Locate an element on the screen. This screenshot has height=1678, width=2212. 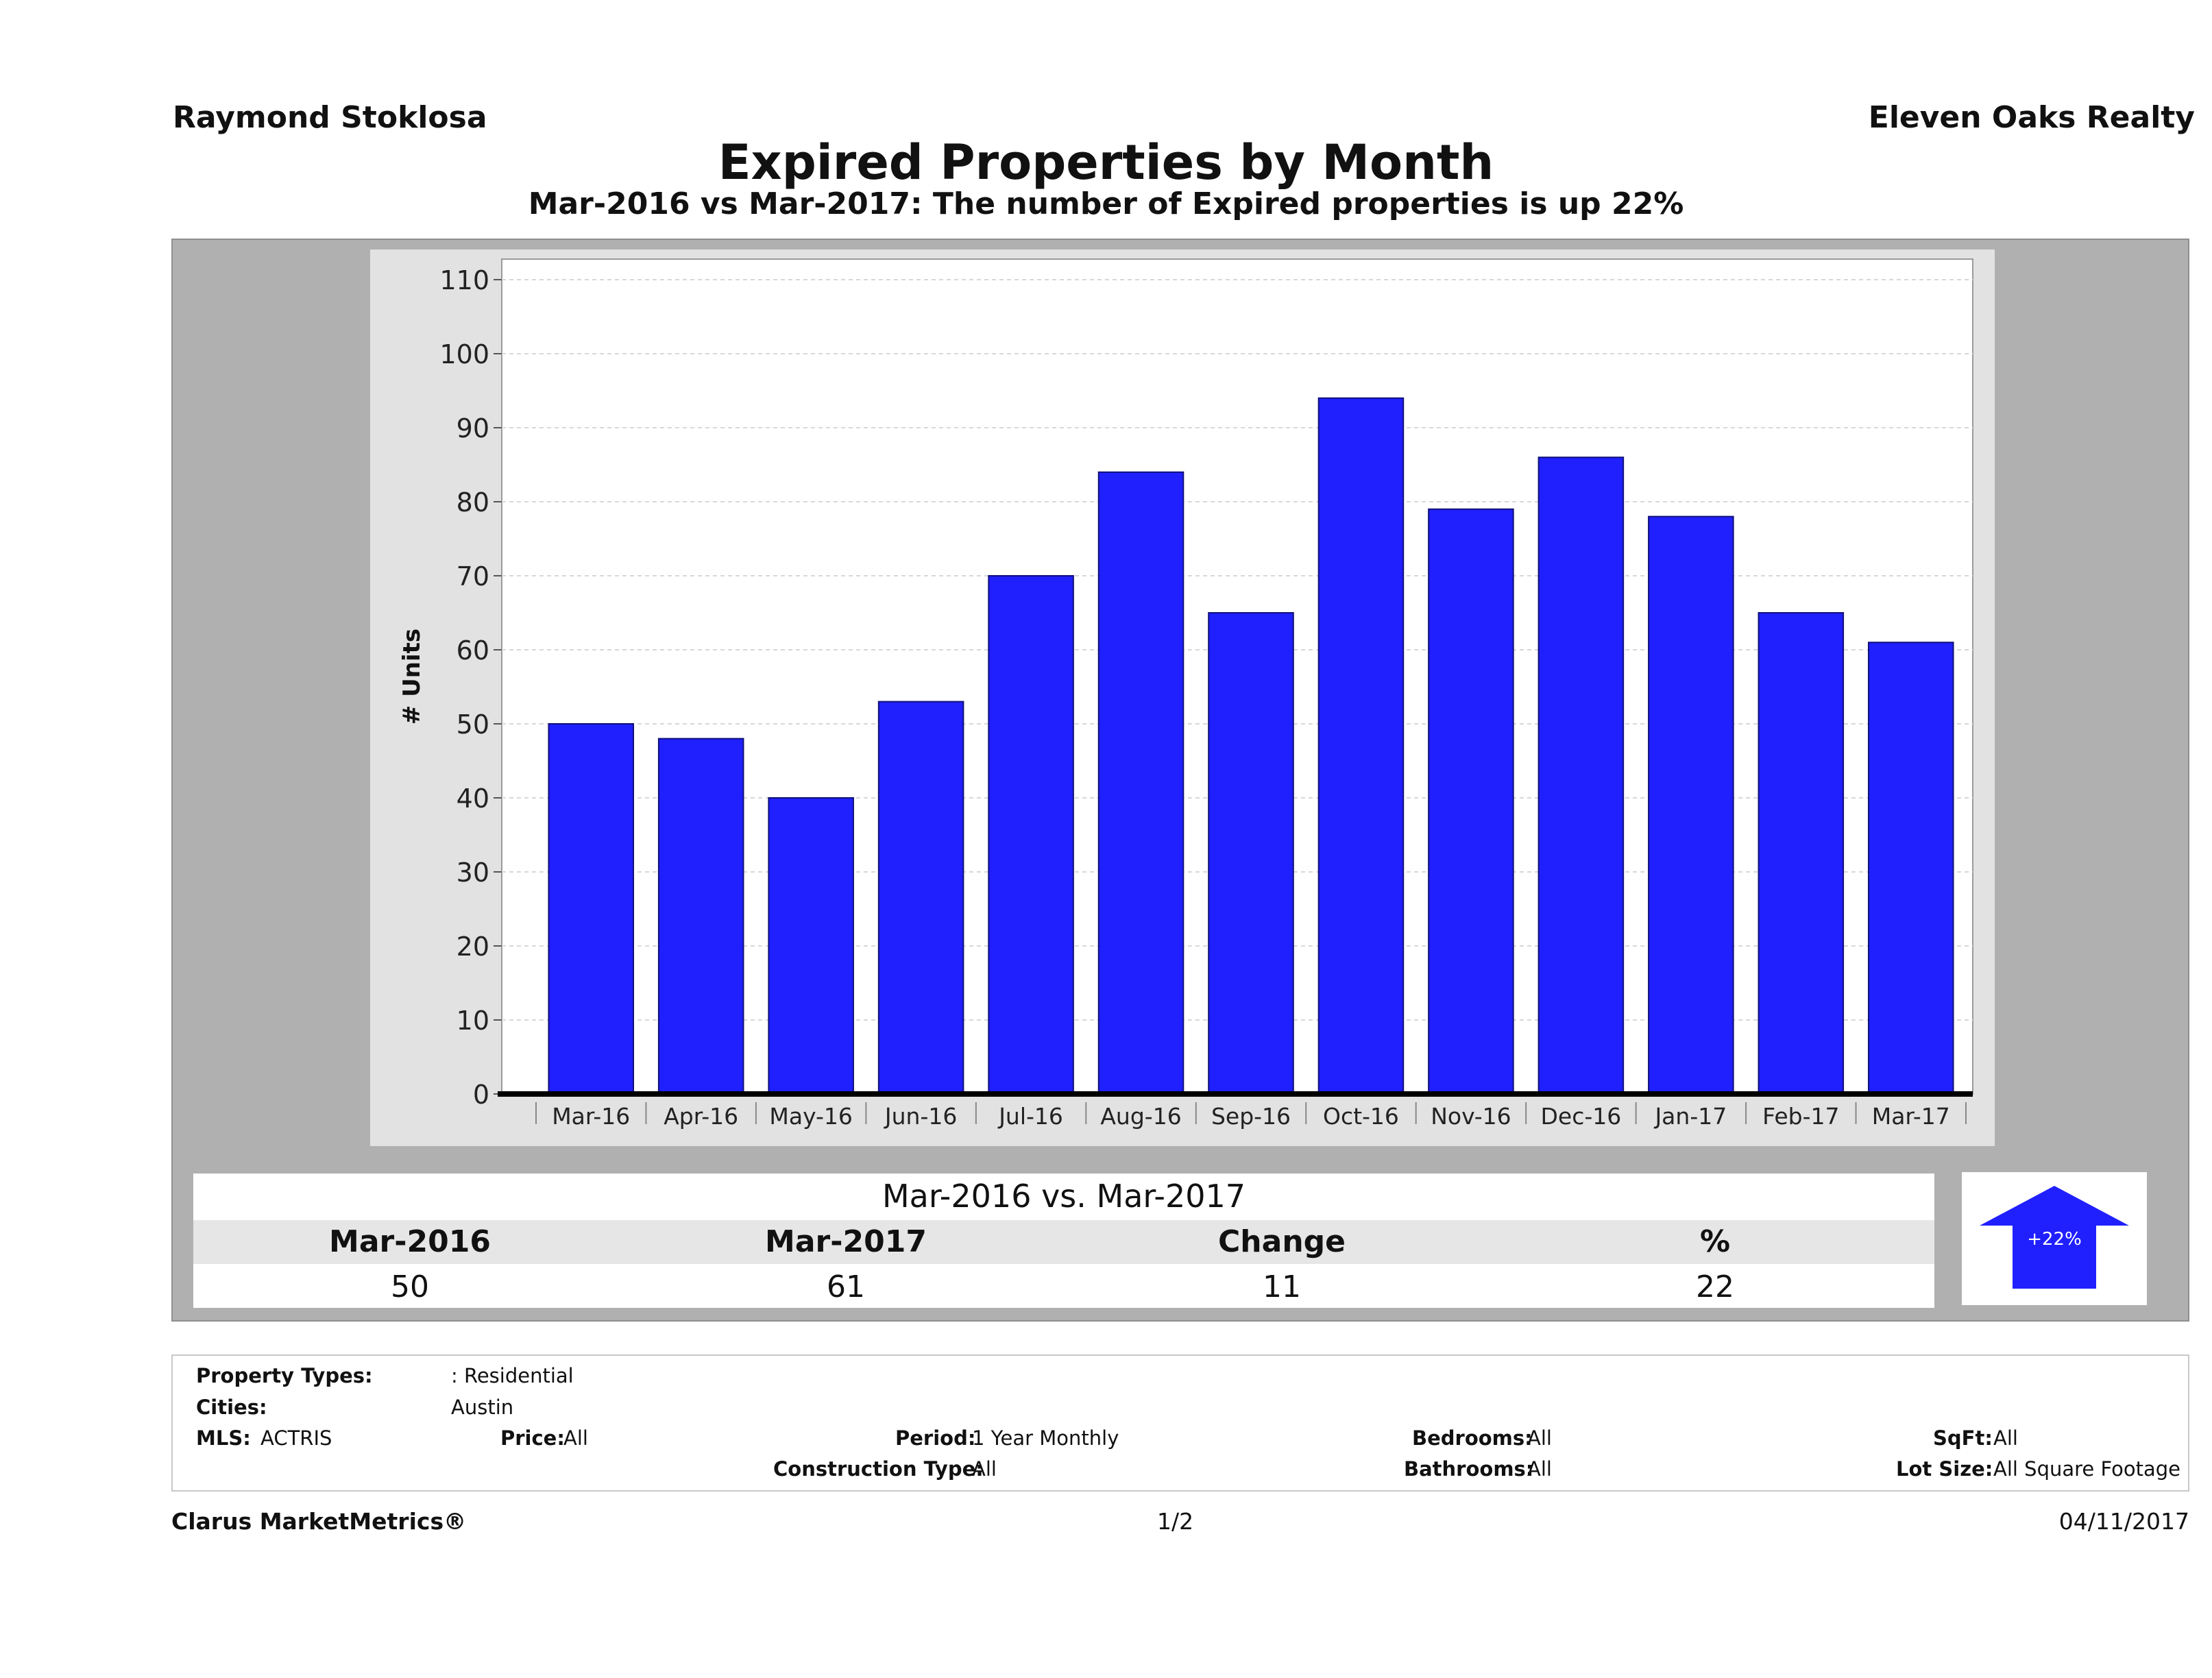
x-tick-label: Nov-16 is located at coordinates (1471, 1116).